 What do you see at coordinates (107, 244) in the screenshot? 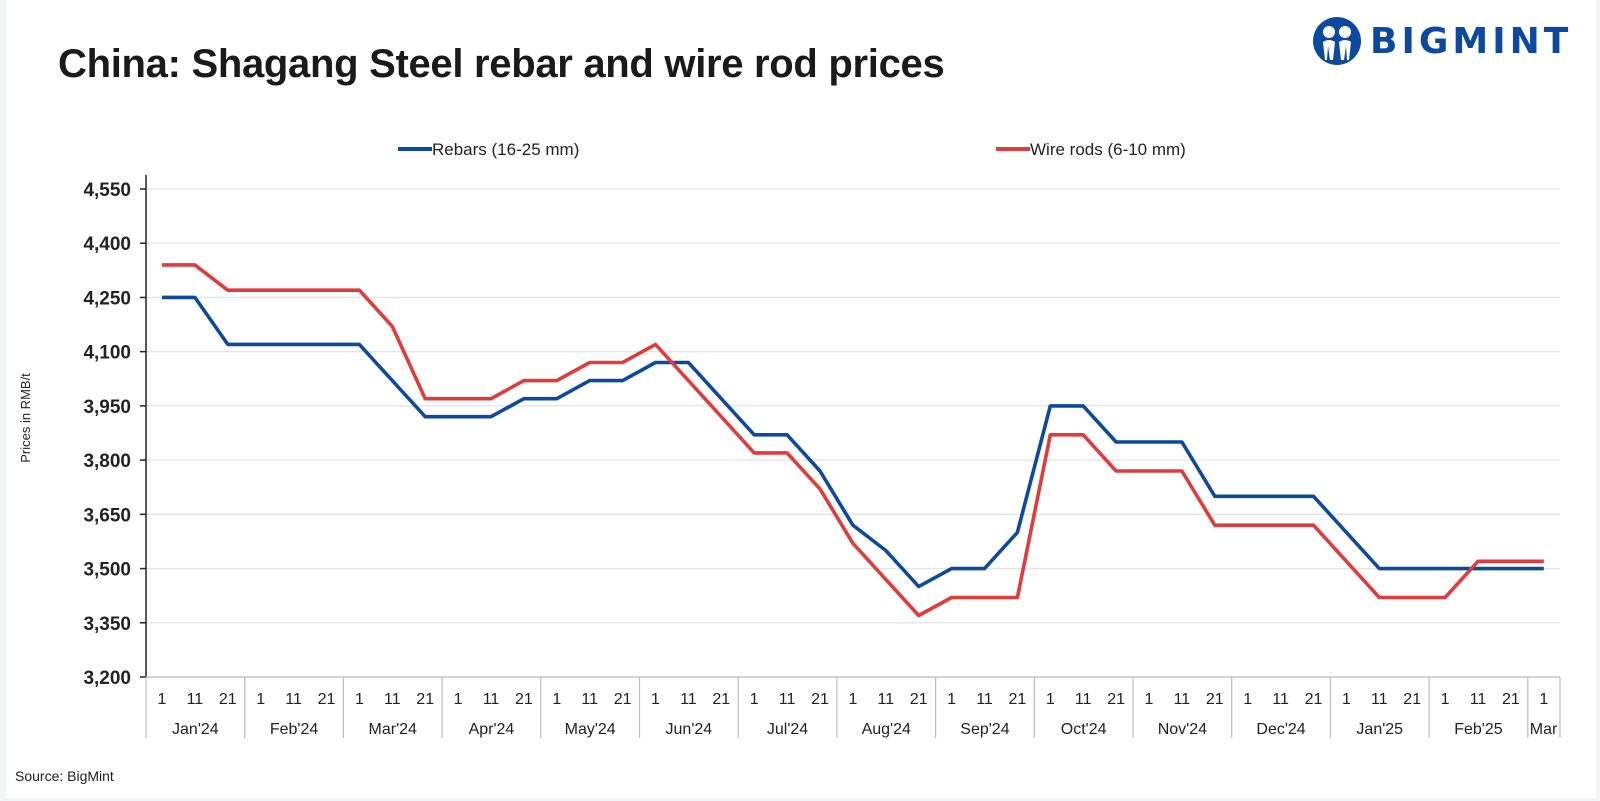
I see `y-tick-label: 4,400` at bounding box center [107, 244].